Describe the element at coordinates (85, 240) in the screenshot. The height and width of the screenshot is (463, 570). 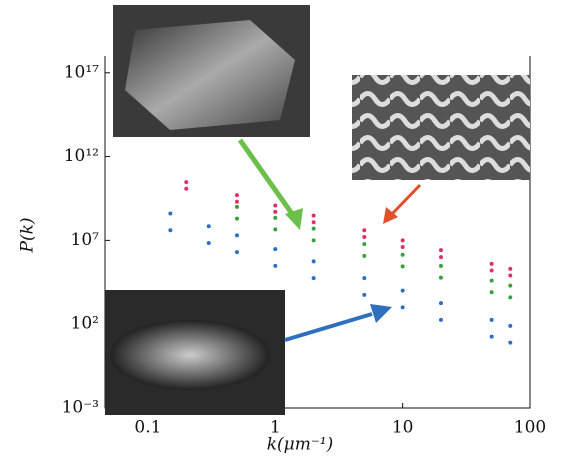
I see `y-tick-label: 10⁷` at that location.